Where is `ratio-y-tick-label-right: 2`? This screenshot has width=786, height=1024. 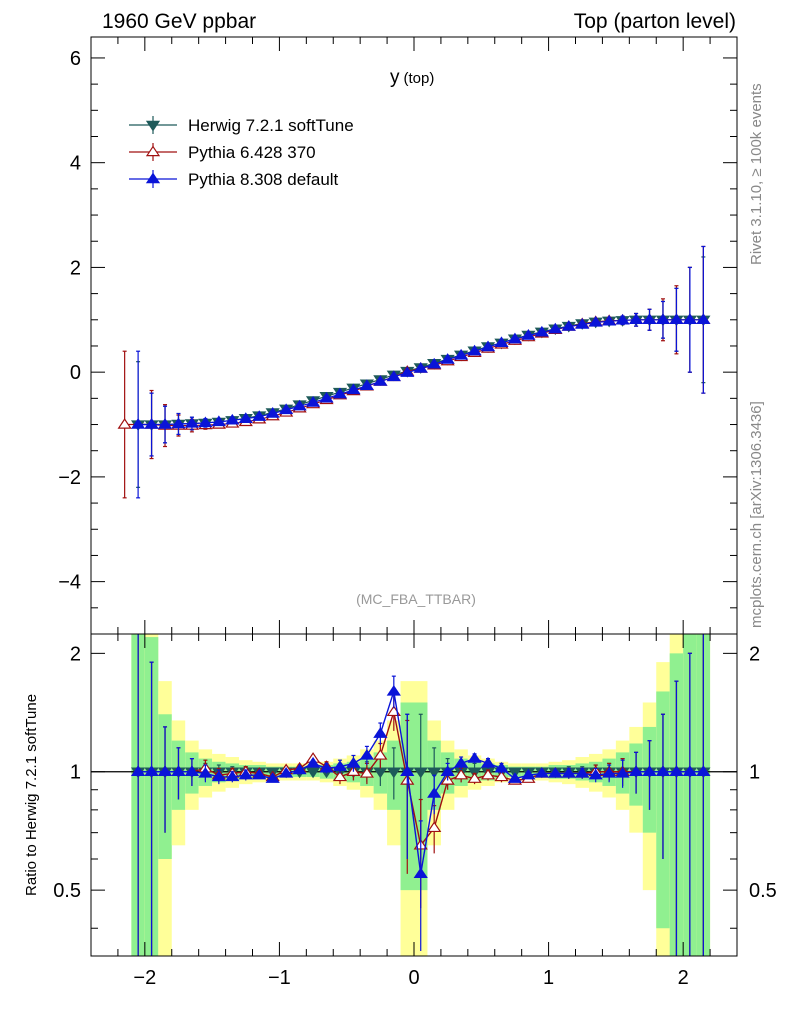 ratio-y-tick-label-right: 2 is located at coordinates (754, 654).